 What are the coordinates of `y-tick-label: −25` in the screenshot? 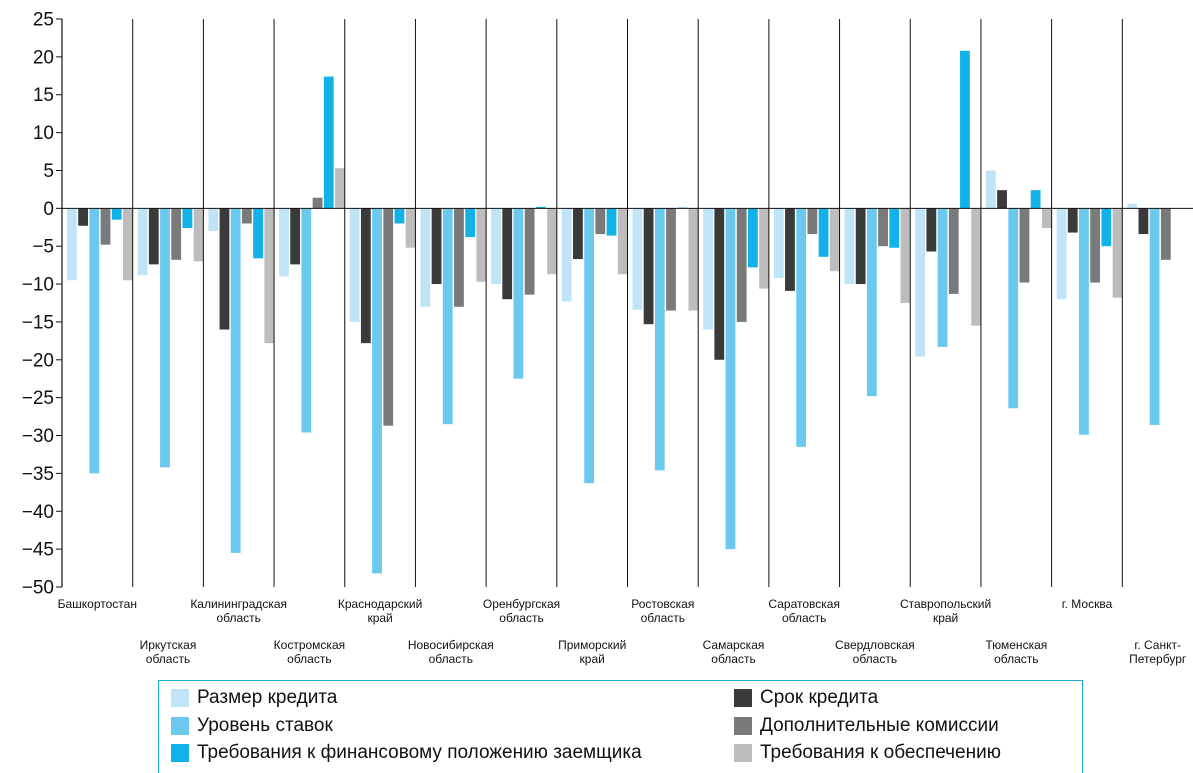 It's located at (38, 398).